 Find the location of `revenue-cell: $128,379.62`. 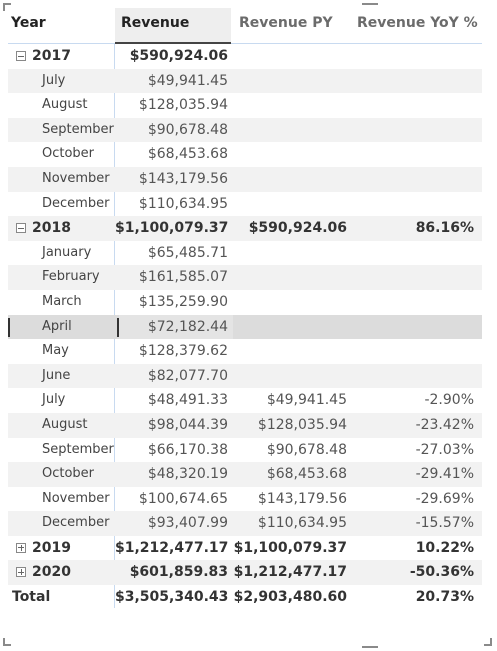

revenue-cell: $128,379.62 is located at coordinates (183, 351).